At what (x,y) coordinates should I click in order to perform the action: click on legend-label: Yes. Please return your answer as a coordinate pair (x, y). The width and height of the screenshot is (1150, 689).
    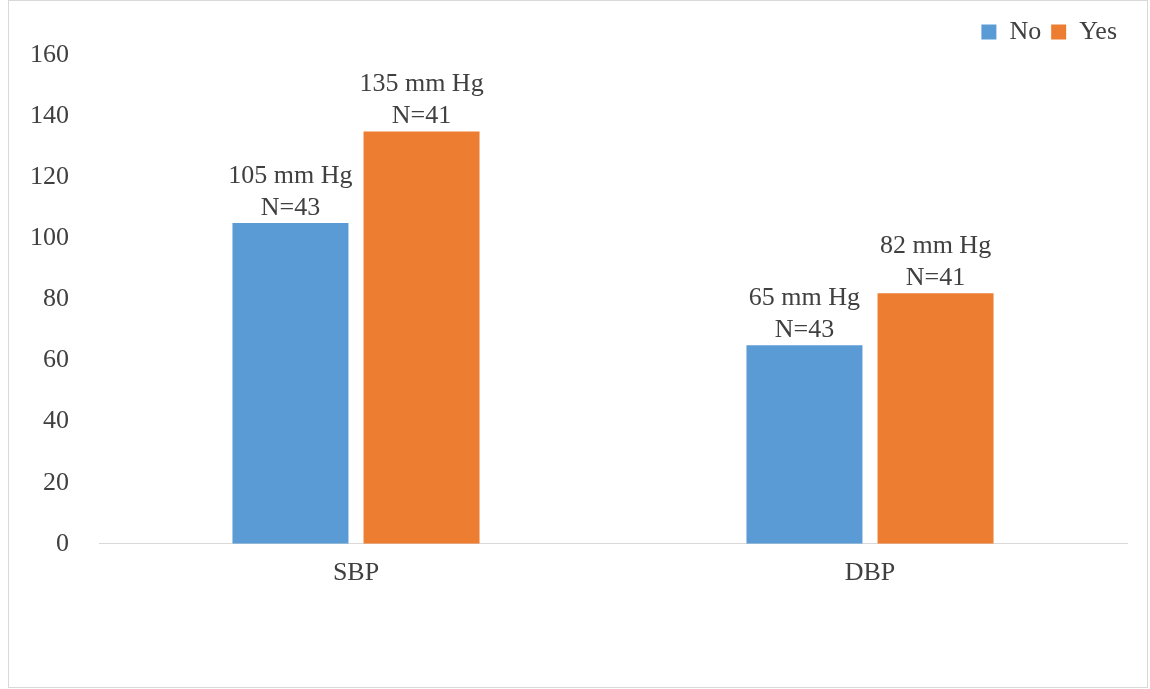
    Looking at the image, I should click on (1098, 30).